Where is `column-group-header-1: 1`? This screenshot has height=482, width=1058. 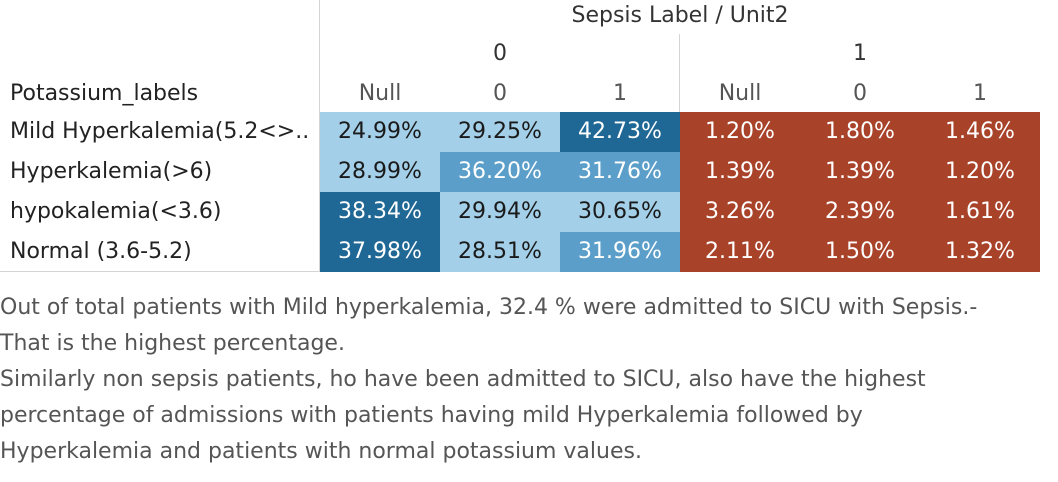
column-group-header-1: 1 is located at coordinates (860, 53).